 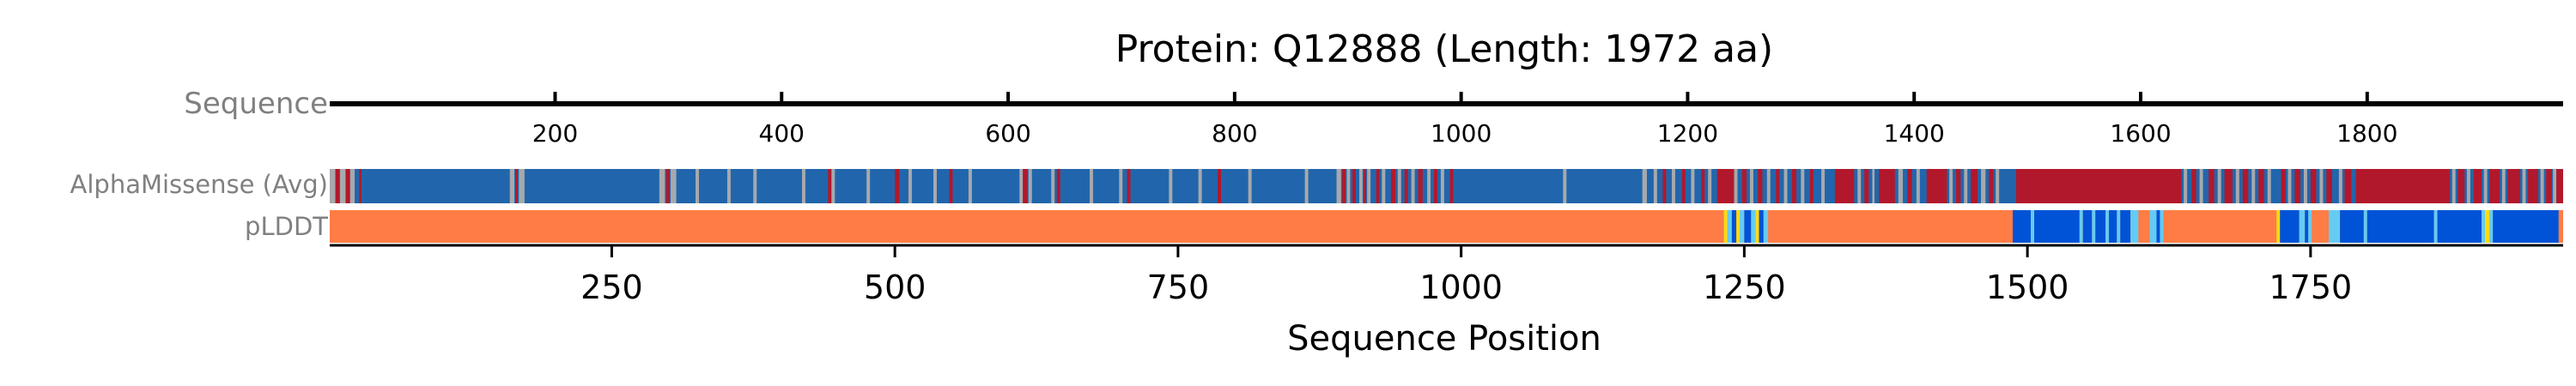 I want to click on x-axis-label: Sequence Position, so click(x=1444, y=339).